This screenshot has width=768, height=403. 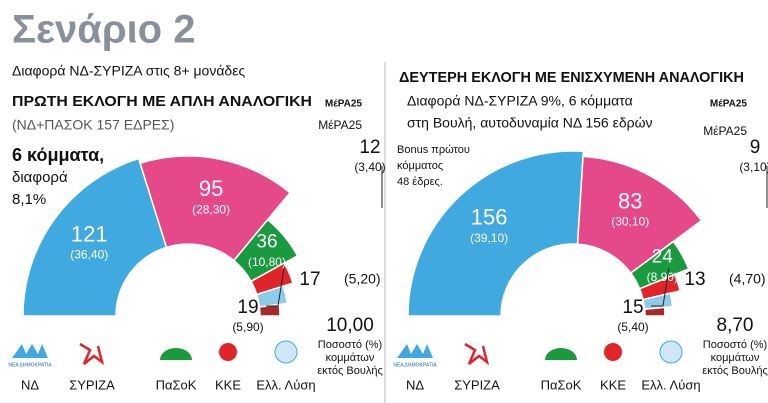 I want to click on share-label: (28,30), so click(x=211, y=209).